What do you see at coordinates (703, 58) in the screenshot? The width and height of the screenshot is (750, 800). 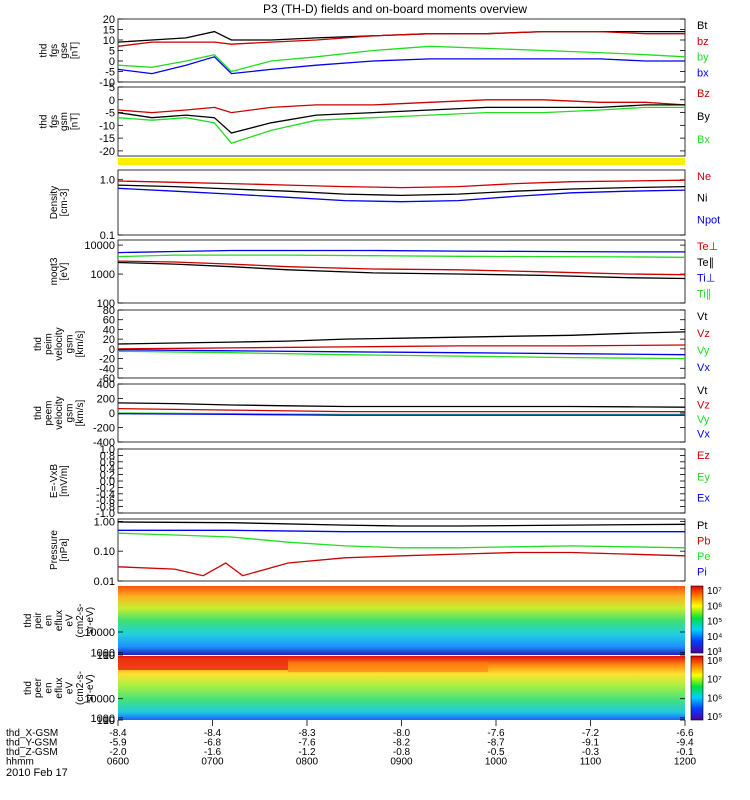 I see `fgs-gse-legend-by: by` at bounding box center [703, 58].